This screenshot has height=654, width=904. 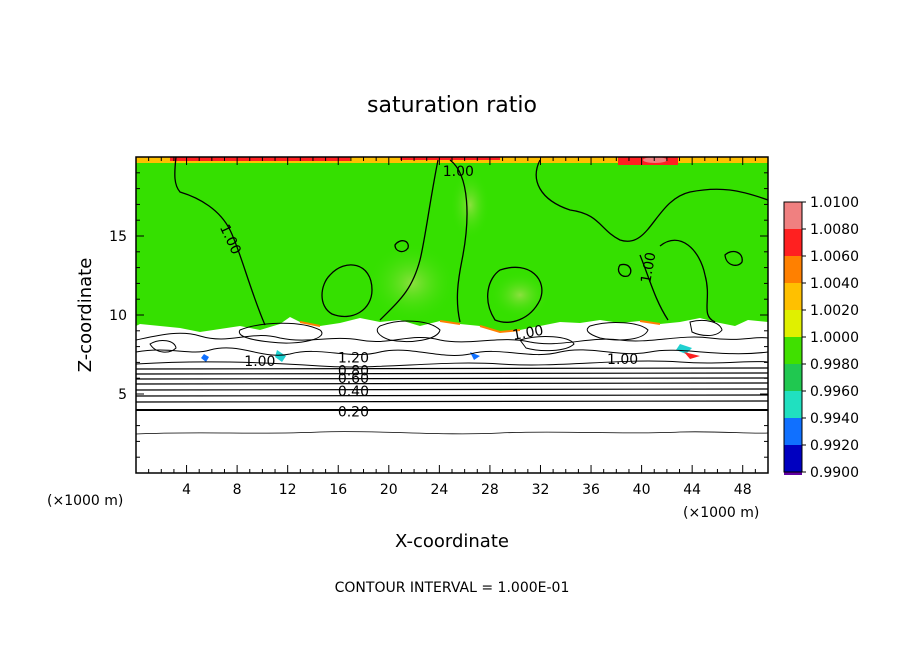 I want to click on x-tick-label: 8, so click(x=237, y=490).